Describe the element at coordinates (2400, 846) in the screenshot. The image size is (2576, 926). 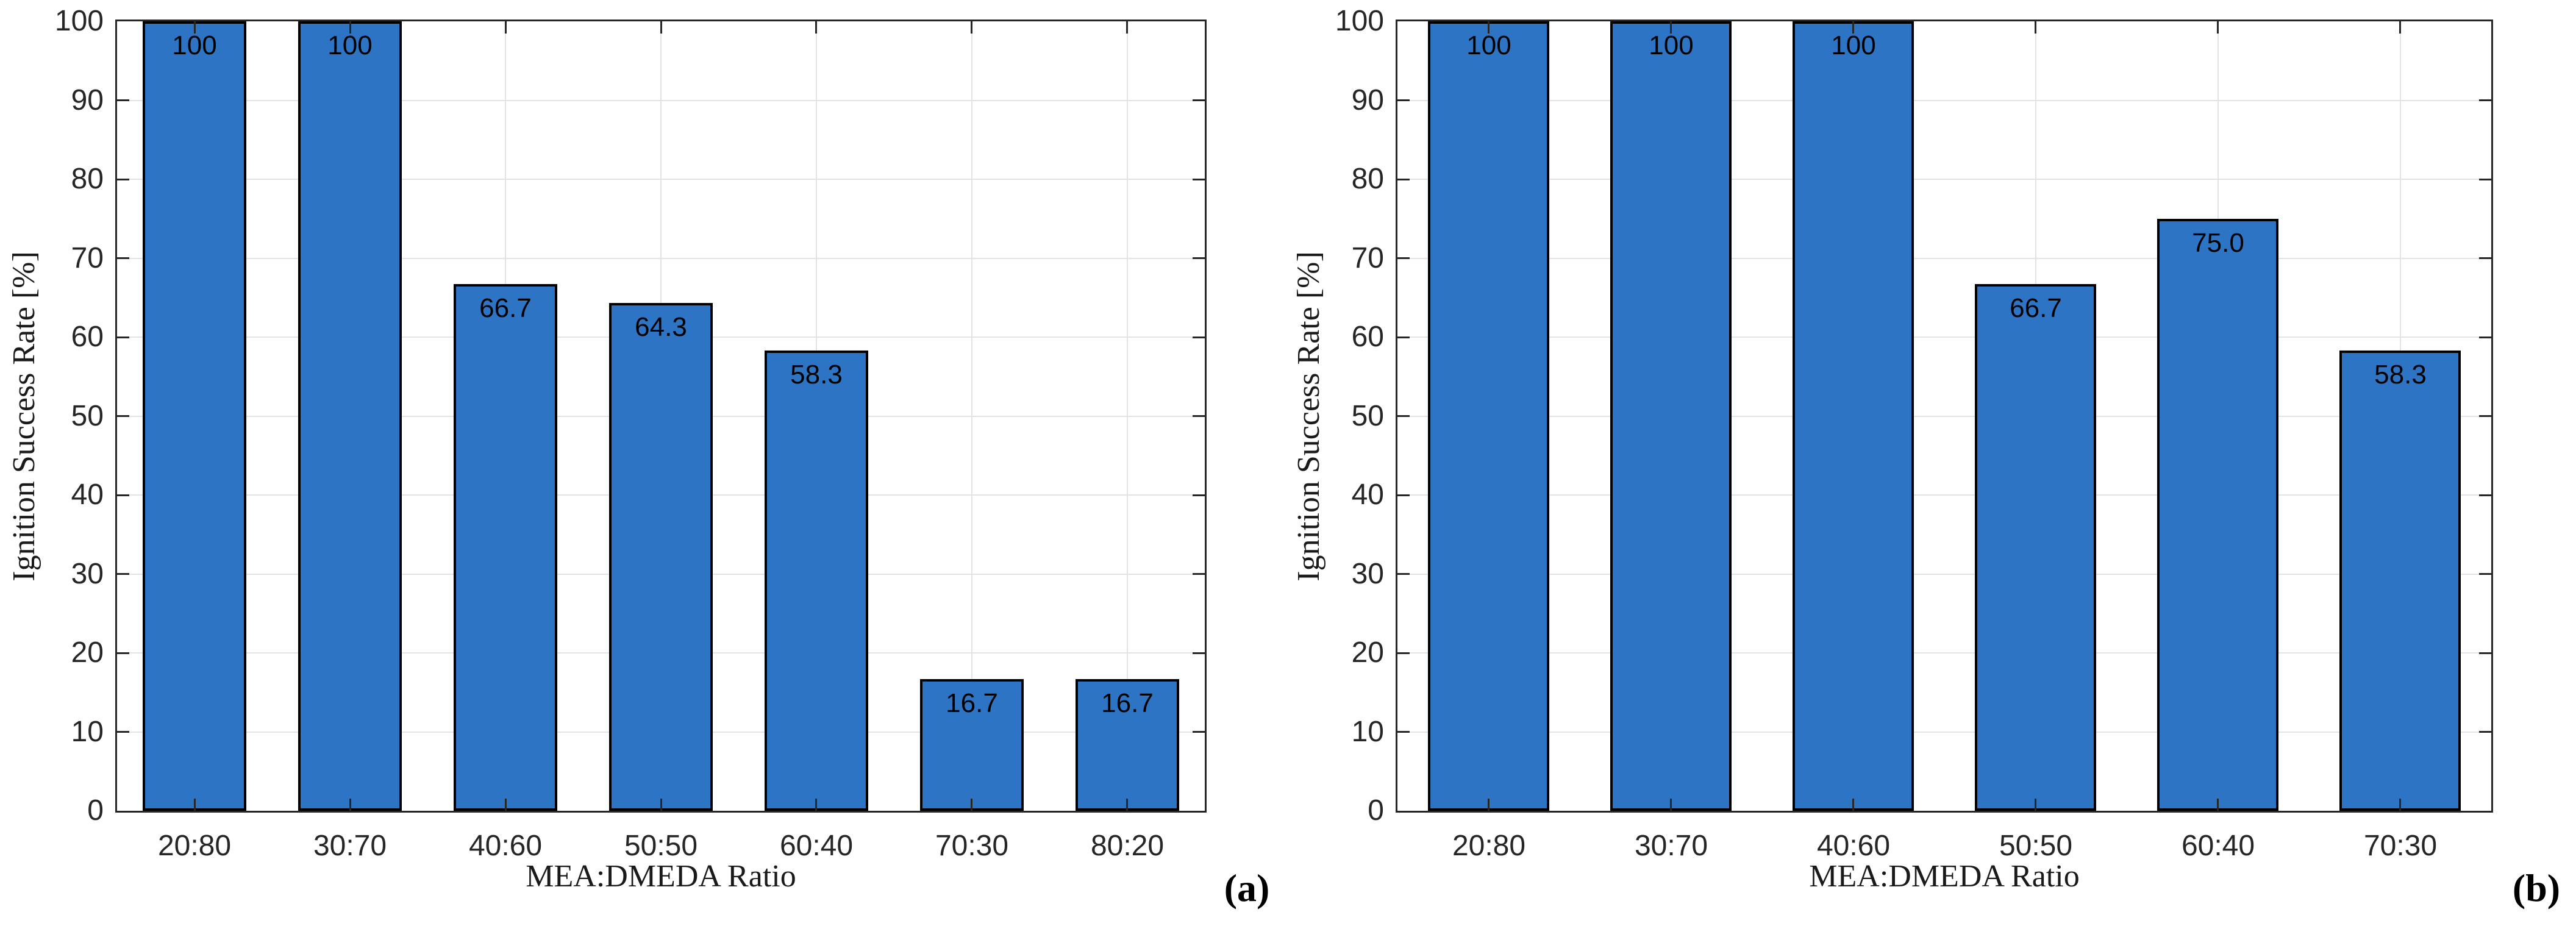
I see `x-tick-label: 70:30` at that location.